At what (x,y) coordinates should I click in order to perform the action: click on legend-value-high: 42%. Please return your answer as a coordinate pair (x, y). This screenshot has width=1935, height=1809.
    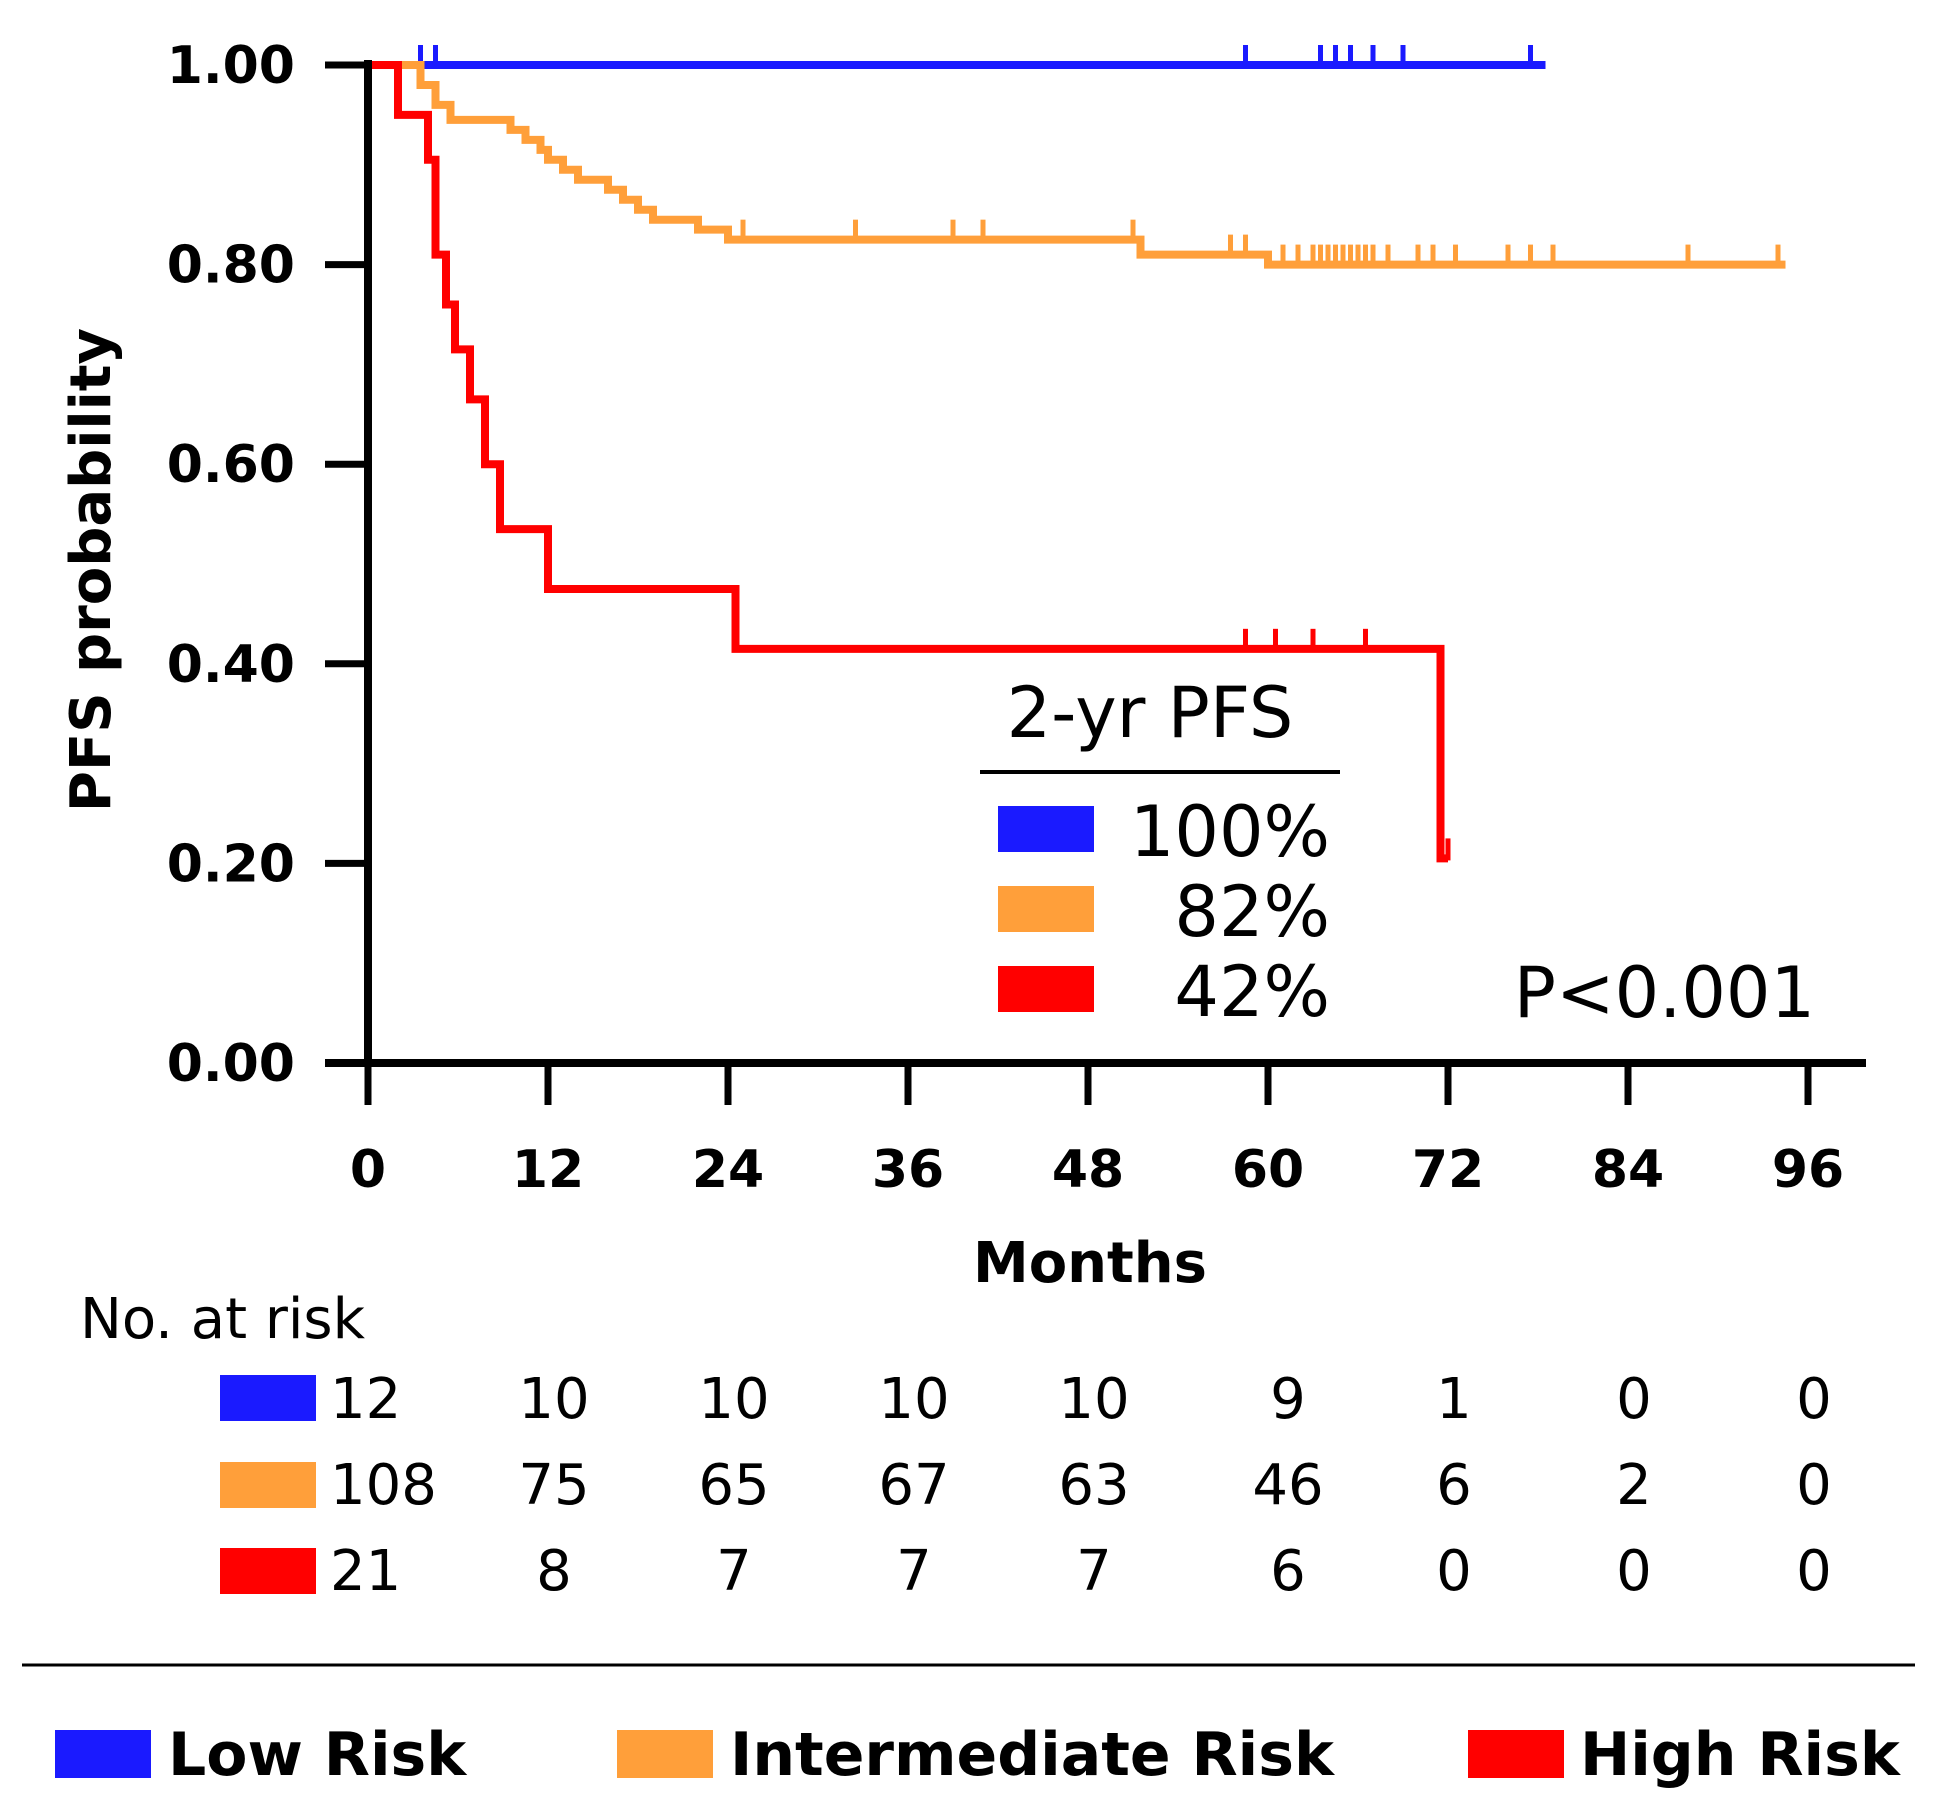
    Looking at the image, I should click on (1252, 992).